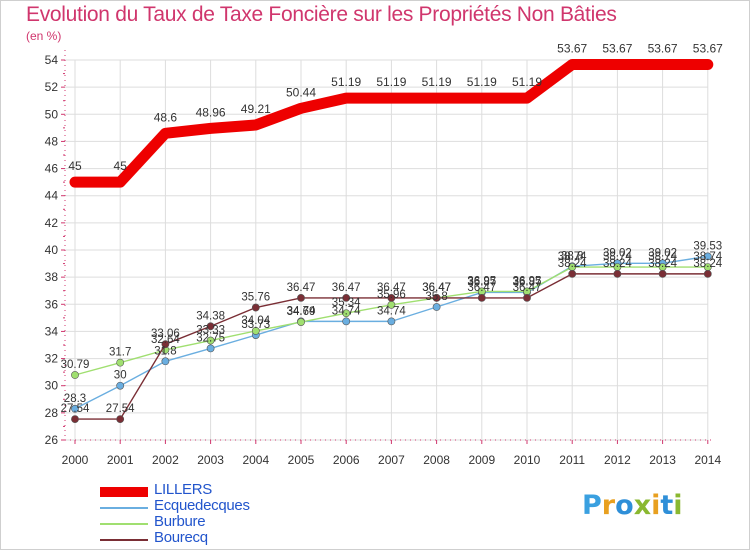 The height and width of the screenshot is (550, 750). What do you see at coordinates (52, 304) in the screenshot?
I see `y-tick-label: 36` at bounding box center [52, 304].